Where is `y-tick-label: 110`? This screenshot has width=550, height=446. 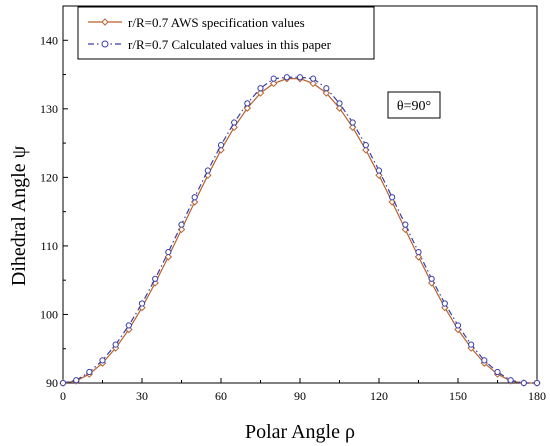
y-tick-label: 110 is located at coordinates (49, 246).